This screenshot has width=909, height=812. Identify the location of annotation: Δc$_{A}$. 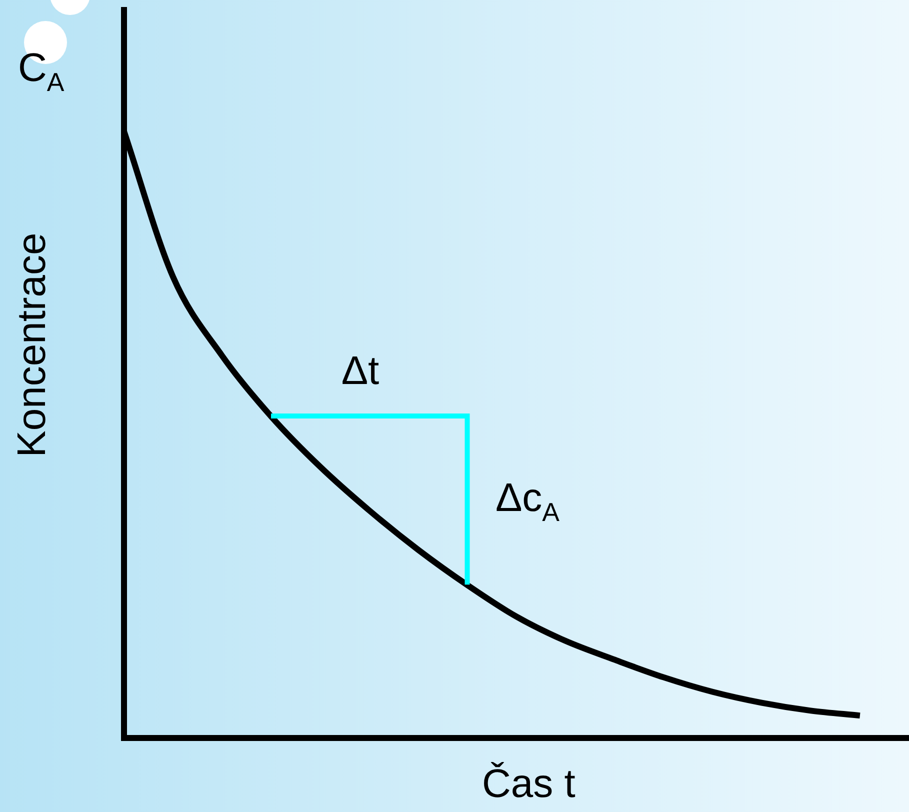
(527, 502).